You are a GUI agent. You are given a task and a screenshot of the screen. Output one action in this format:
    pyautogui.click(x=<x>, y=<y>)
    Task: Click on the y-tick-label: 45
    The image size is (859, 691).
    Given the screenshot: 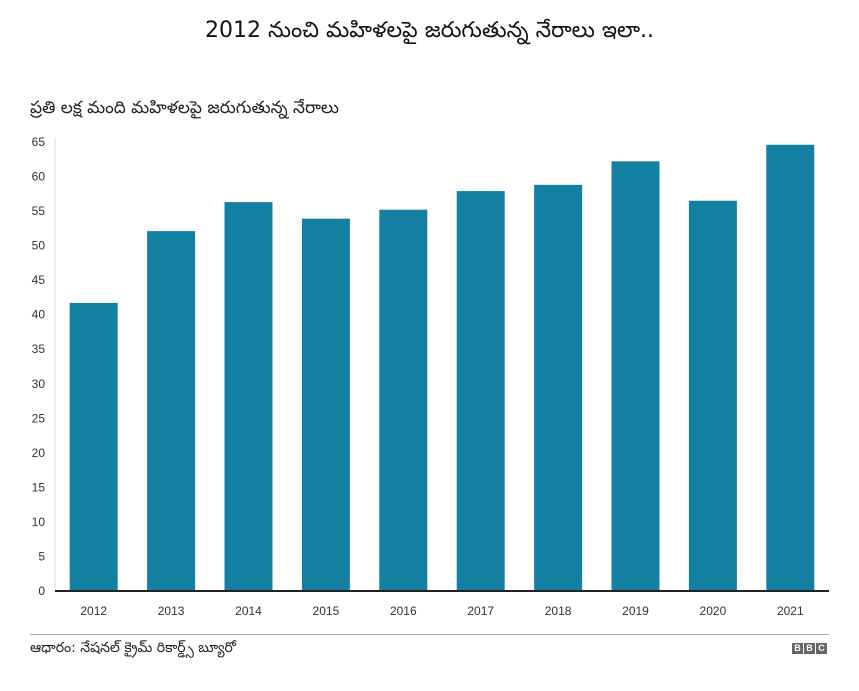 What is the action you would take?
    pyautogui.click(x=39, y=280)
    